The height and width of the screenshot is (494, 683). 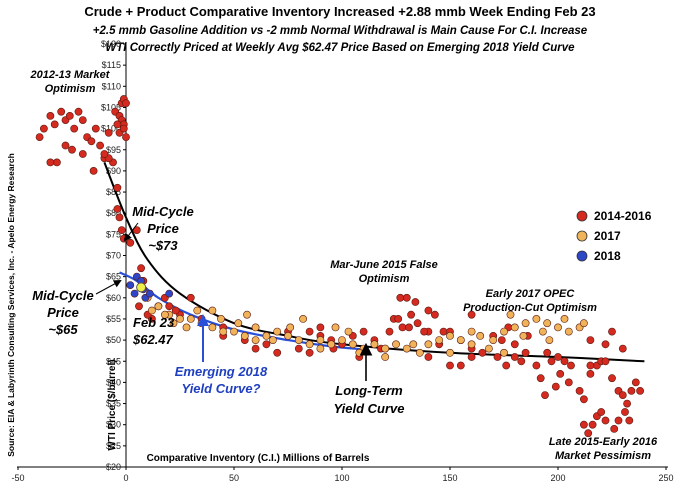 What do you see at coordinates (111, 86) in the screenshot?
I see `y-tick-label: $110` at bounding box center [111, 86].